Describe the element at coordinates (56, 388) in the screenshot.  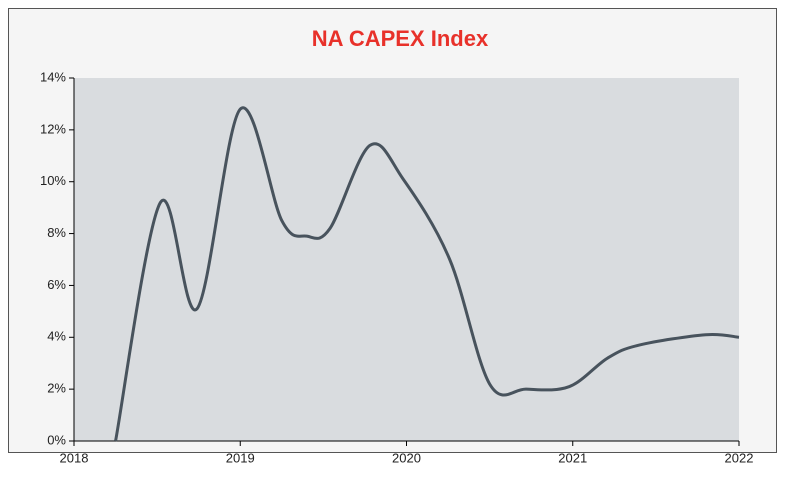
I see `y-tick-label: 2%` at that location.